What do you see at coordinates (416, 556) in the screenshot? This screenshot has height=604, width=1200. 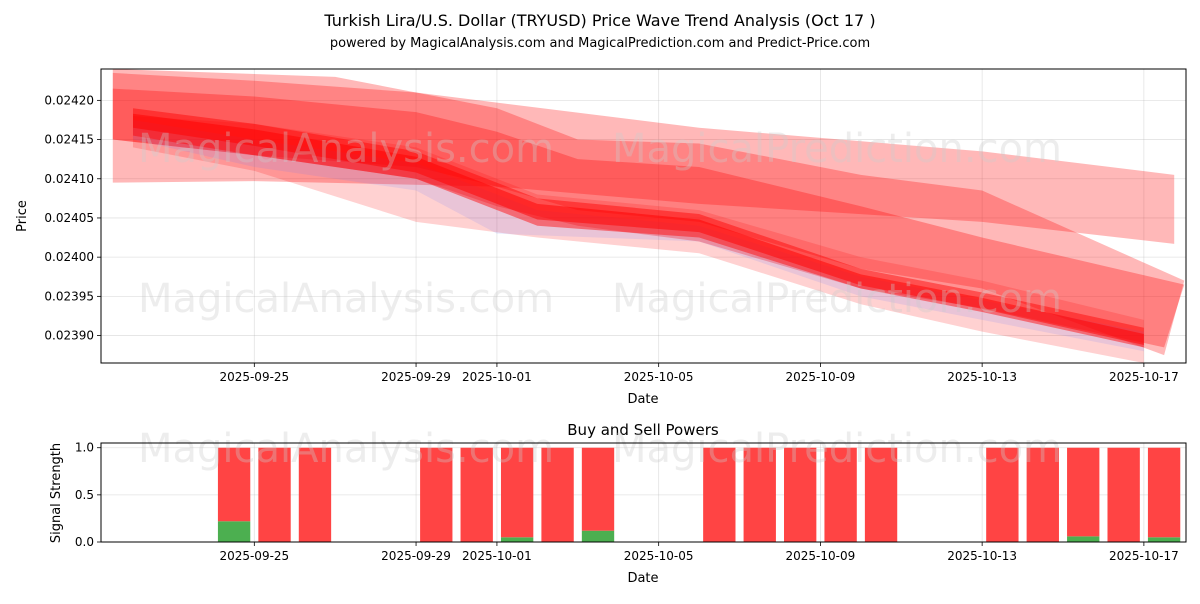 I see `signal-x-tick-label: 2025-09-29` at bounding box center [416, 556].